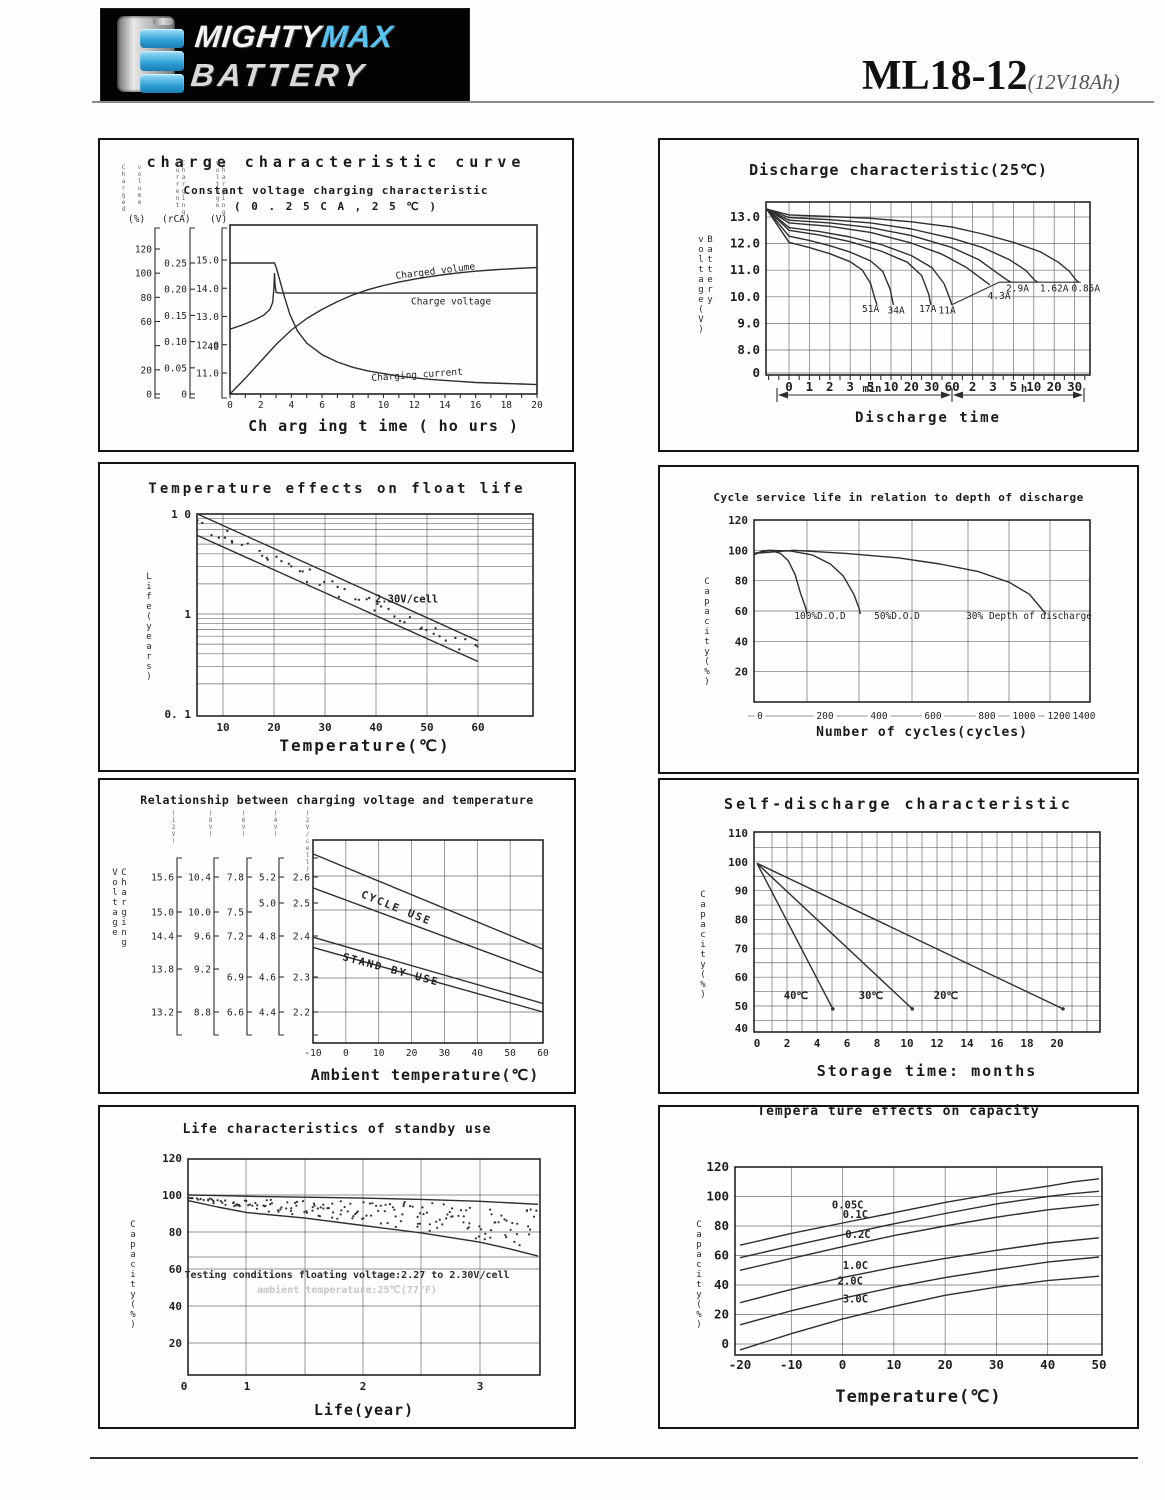 The height and width of the screenshot is (1500, 1165). What do you see at coordinates (285, 55) in the screenshot?
I see `mighty-max-logo: MIGHTYMAX BATTERY` at bounding box center [285, 55].